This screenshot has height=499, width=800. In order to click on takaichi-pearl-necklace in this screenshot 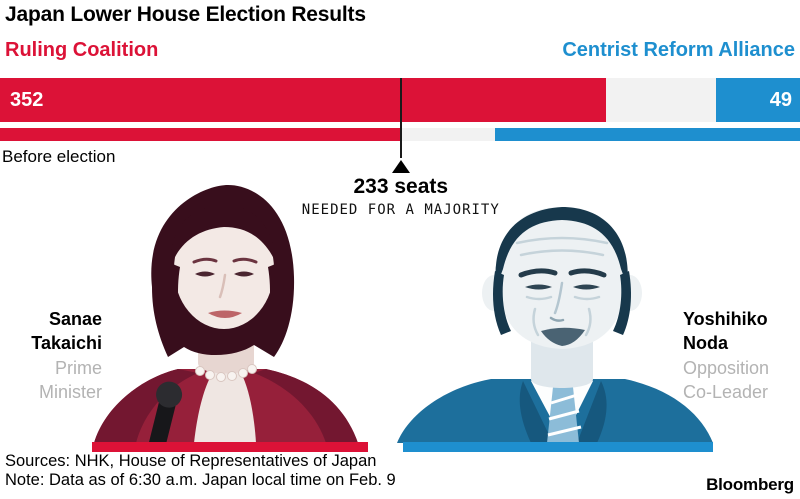, I will do `click(226, 373)`.